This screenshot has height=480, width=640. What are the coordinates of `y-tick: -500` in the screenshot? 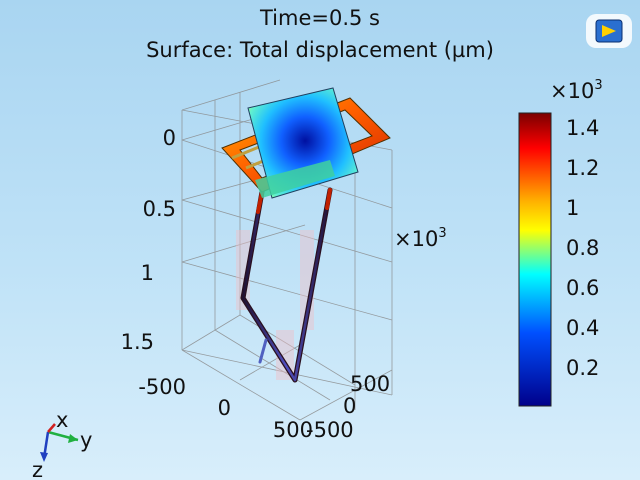 It's located at (330, 430).